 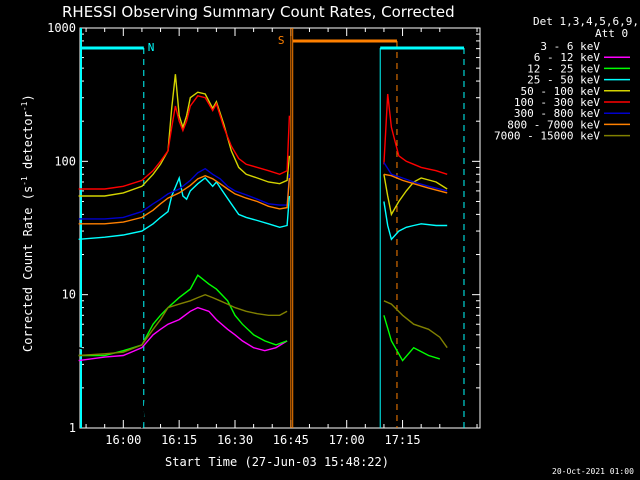 What do you see at coordinates (557, 102) in the screenshot?
I see `legend-label: 100 - 300 keV` at bounding box center [557, 102].